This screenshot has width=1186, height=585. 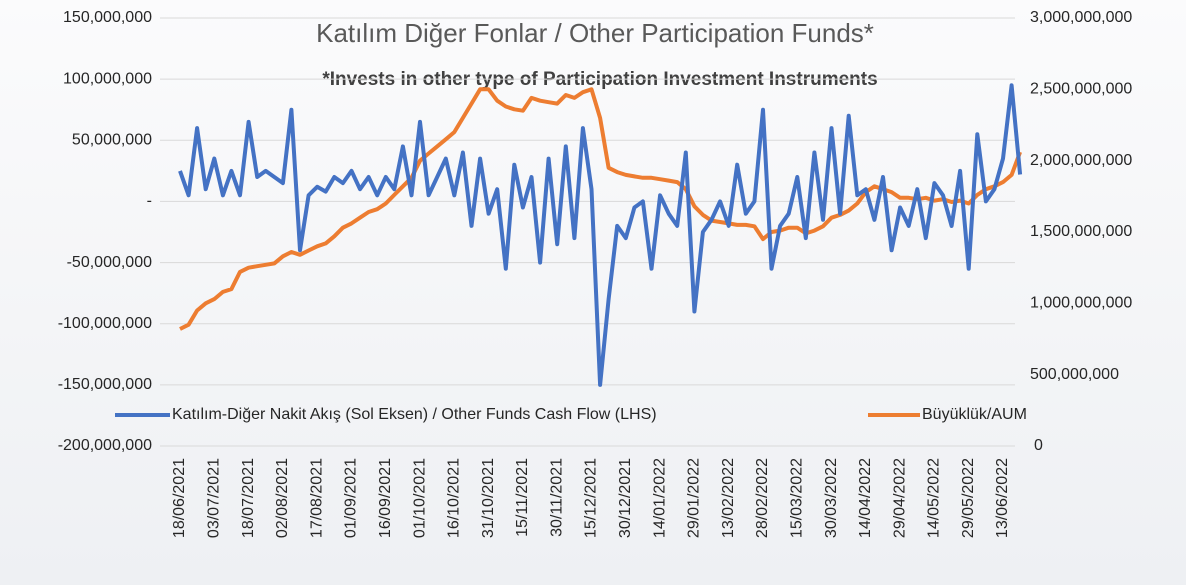 What do you see at coordinates (112, 140) in the screenshot?
I see `y-tick-label: 50,000,000` at bounding box center [112, 140].